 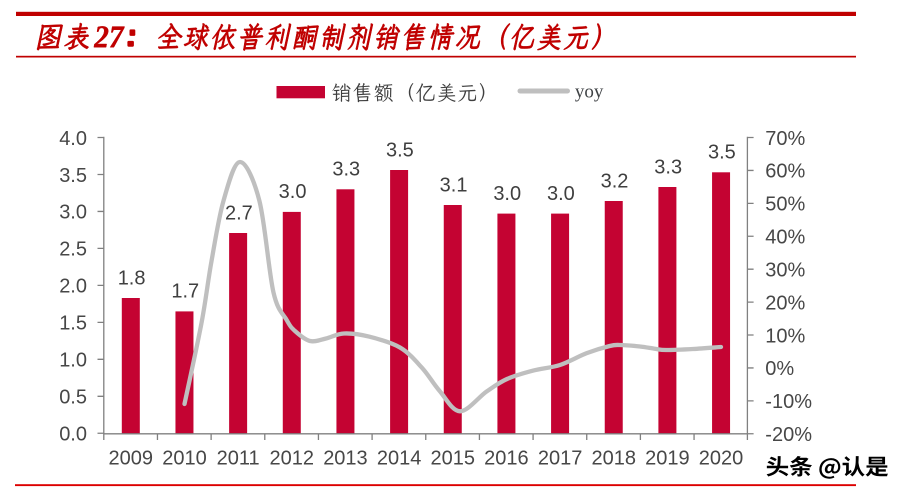 What do you see at coordinates (238, 459) in the screenshot?
I see `svg-text: 2011` at bounding box center [238, 459].